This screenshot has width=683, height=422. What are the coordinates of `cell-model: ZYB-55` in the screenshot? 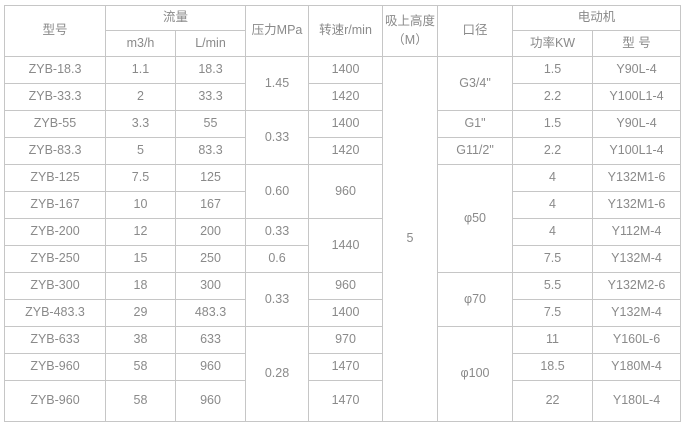 It's located at (55, 124).